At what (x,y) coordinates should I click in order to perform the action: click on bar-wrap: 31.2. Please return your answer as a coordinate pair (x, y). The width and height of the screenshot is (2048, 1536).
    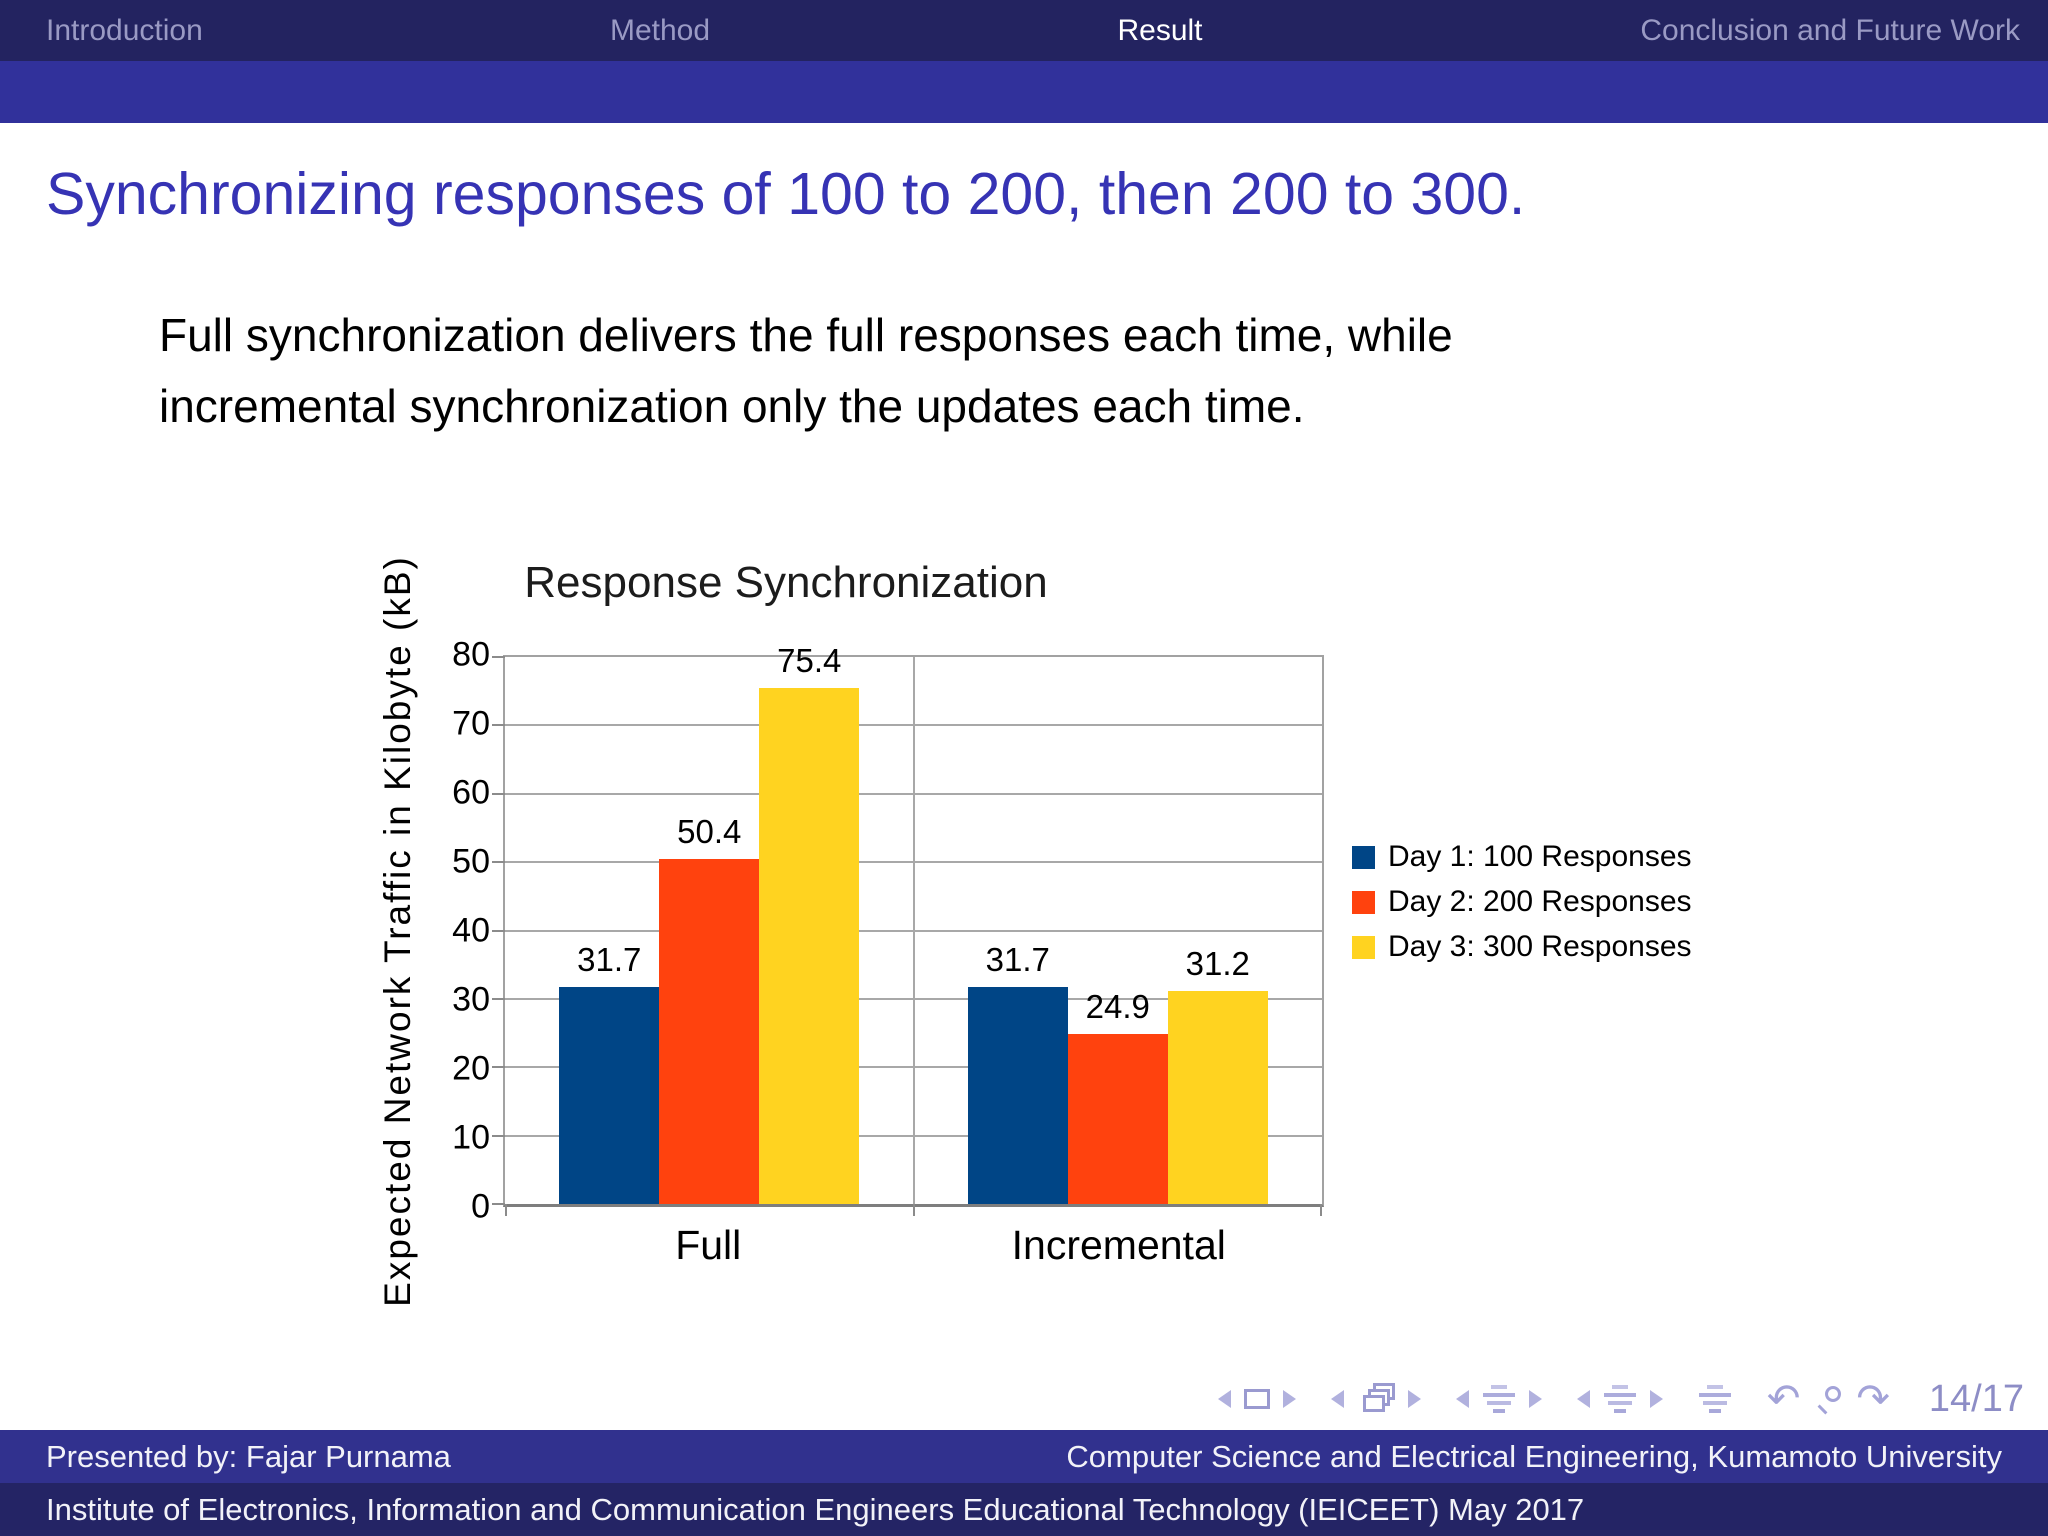
    Looking at the image, I should click on (1217, 930).